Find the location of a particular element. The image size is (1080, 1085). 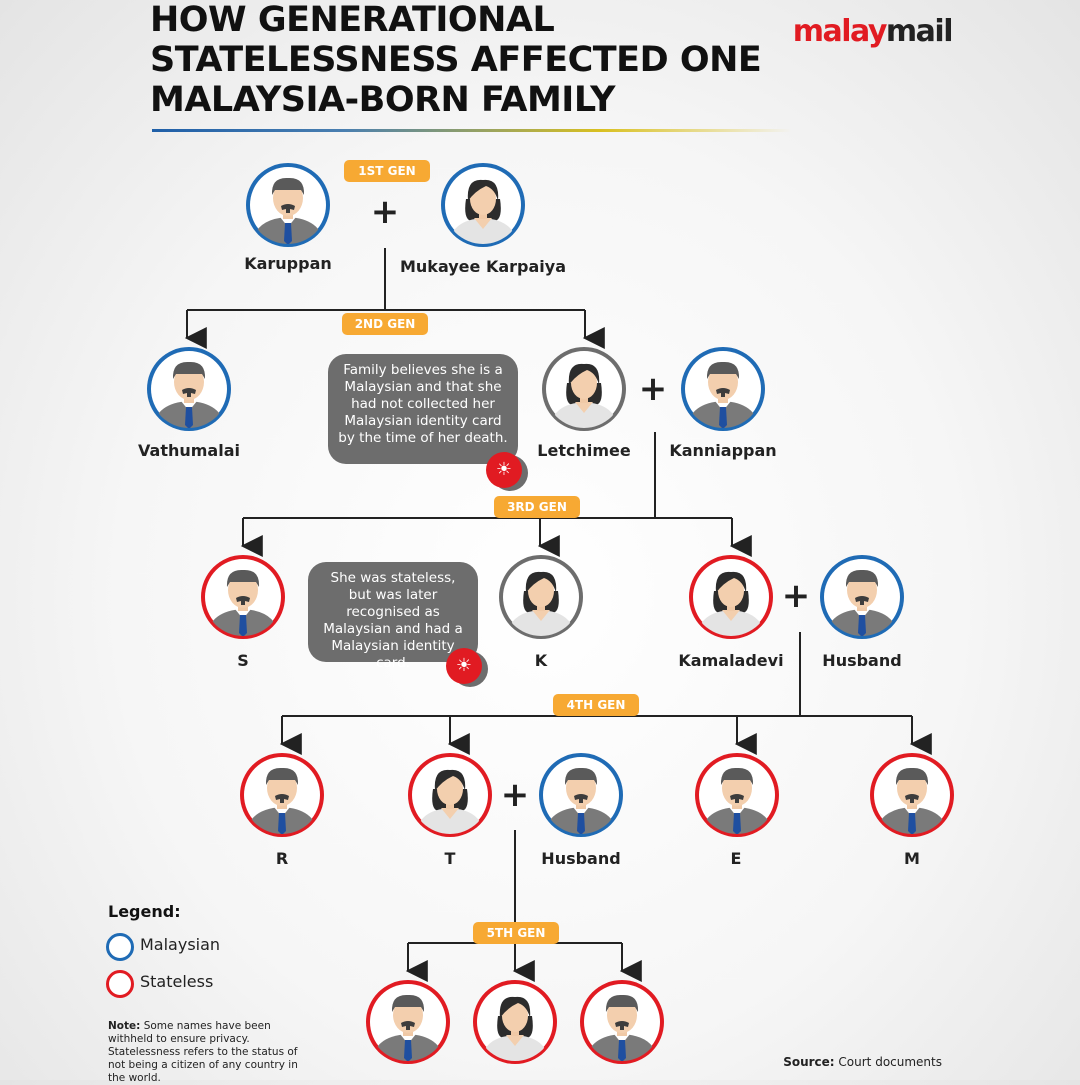

legend-swatch-malaysian is located at coordinates (120, 947).